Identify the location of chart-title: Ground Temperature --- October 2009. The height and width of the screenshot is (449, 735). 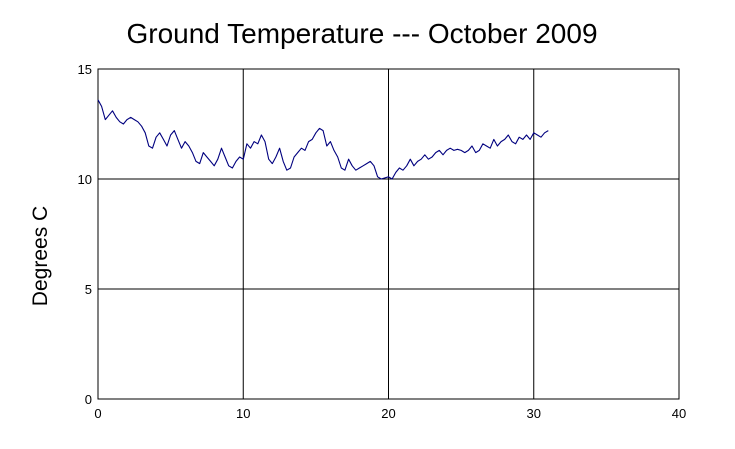
(361, 33).